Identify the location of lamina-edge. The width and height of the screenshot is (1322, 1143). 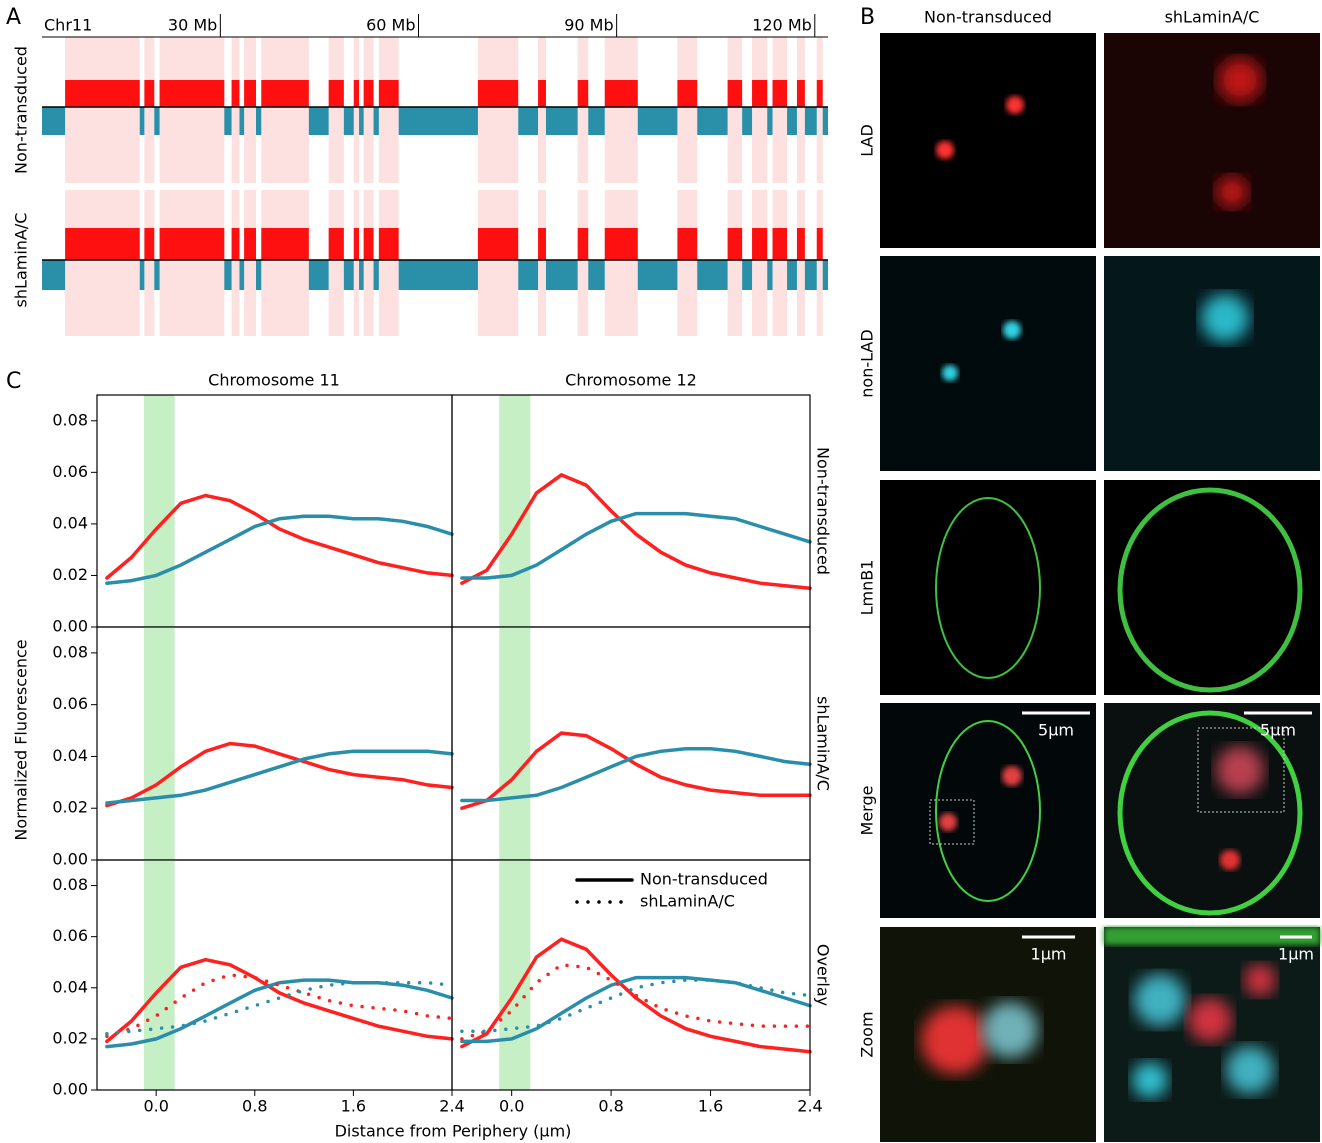
(1212, 936).